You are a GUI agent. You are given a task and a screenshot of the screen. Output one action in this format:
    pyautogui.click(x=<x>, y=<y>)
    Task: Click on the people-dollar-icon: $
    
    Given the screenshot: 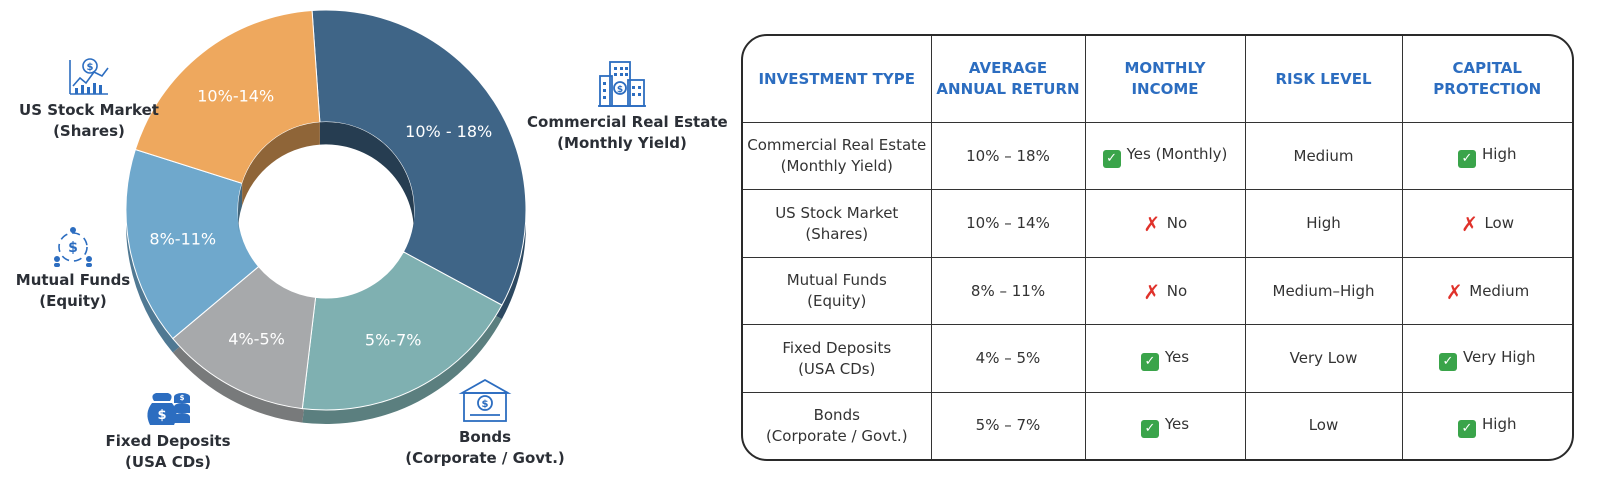 What is the action you would take?
    pyautogui.click(x=73, y=247)
    